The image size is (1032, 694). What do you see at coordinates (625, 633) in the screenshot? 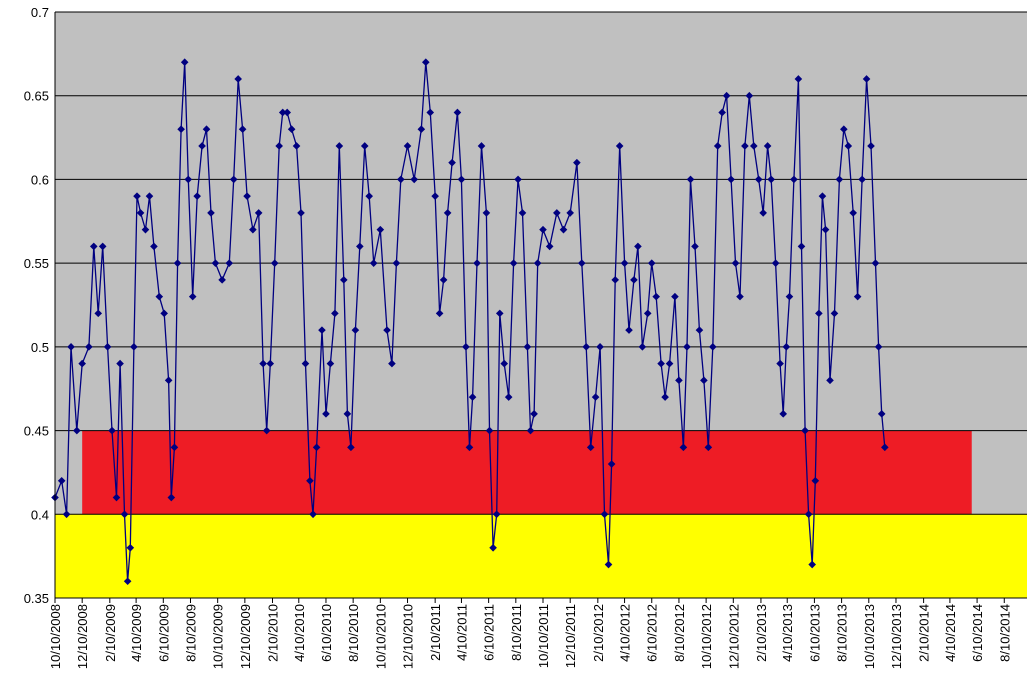
I see `x-tick-label: 4/10/2012` at bounding box center [625, 633].